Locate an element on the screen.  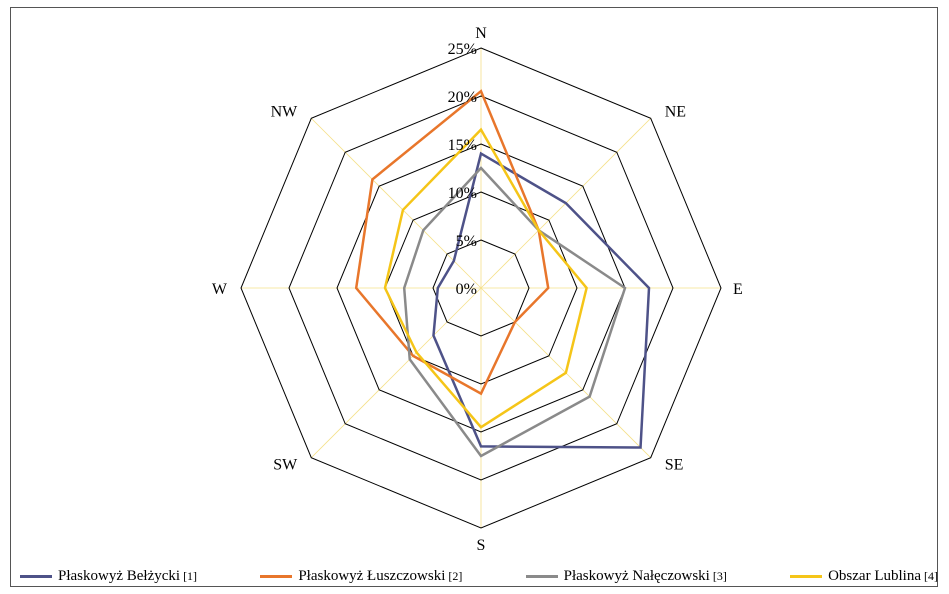
legend-ref-2: [2] is located at coordinates (455, 575).